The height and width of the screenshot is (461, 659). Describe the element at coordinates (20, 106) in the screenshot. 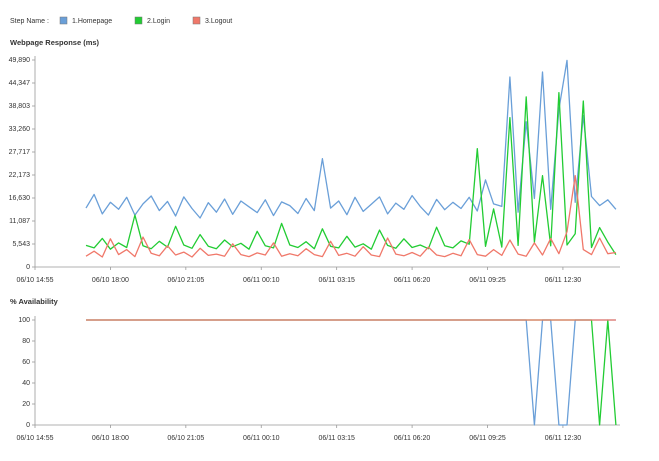

I see `y-tick-label: 38,803` at that location.